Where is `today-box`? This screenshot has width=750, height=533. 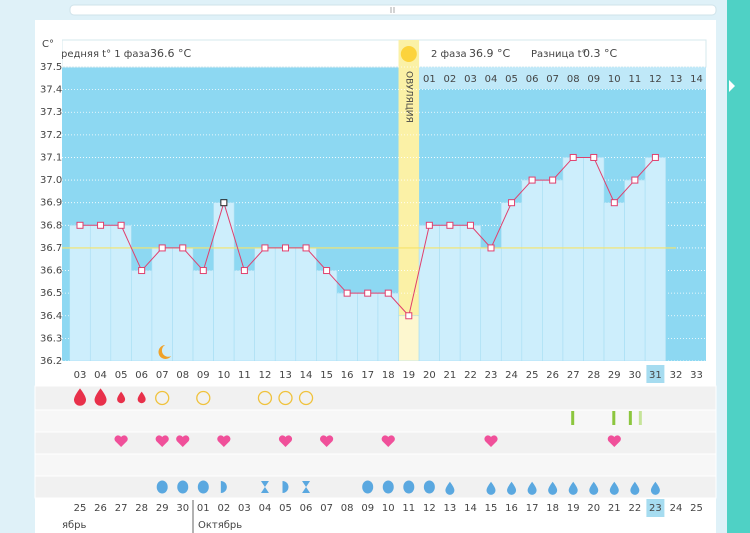 today-box is located at coordinates (655, 374).